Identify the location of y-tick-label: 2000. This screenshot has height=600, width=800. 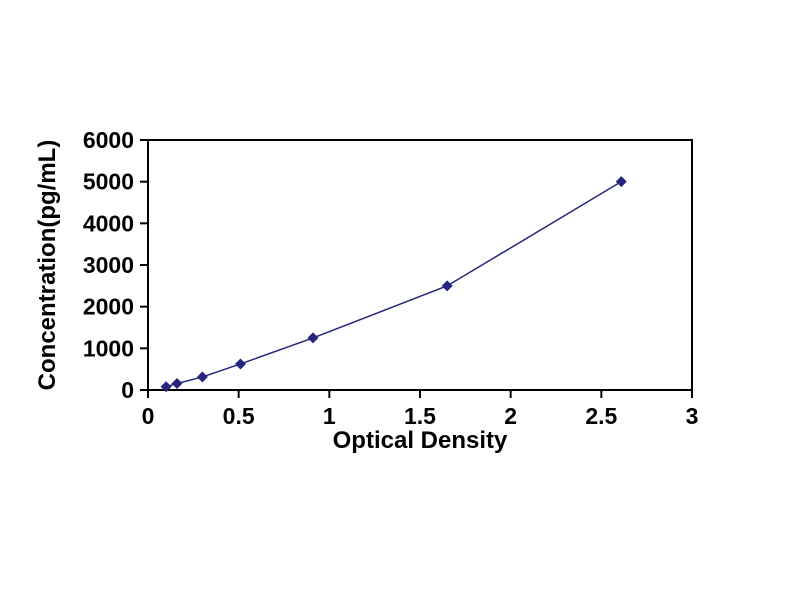
(108, 307).